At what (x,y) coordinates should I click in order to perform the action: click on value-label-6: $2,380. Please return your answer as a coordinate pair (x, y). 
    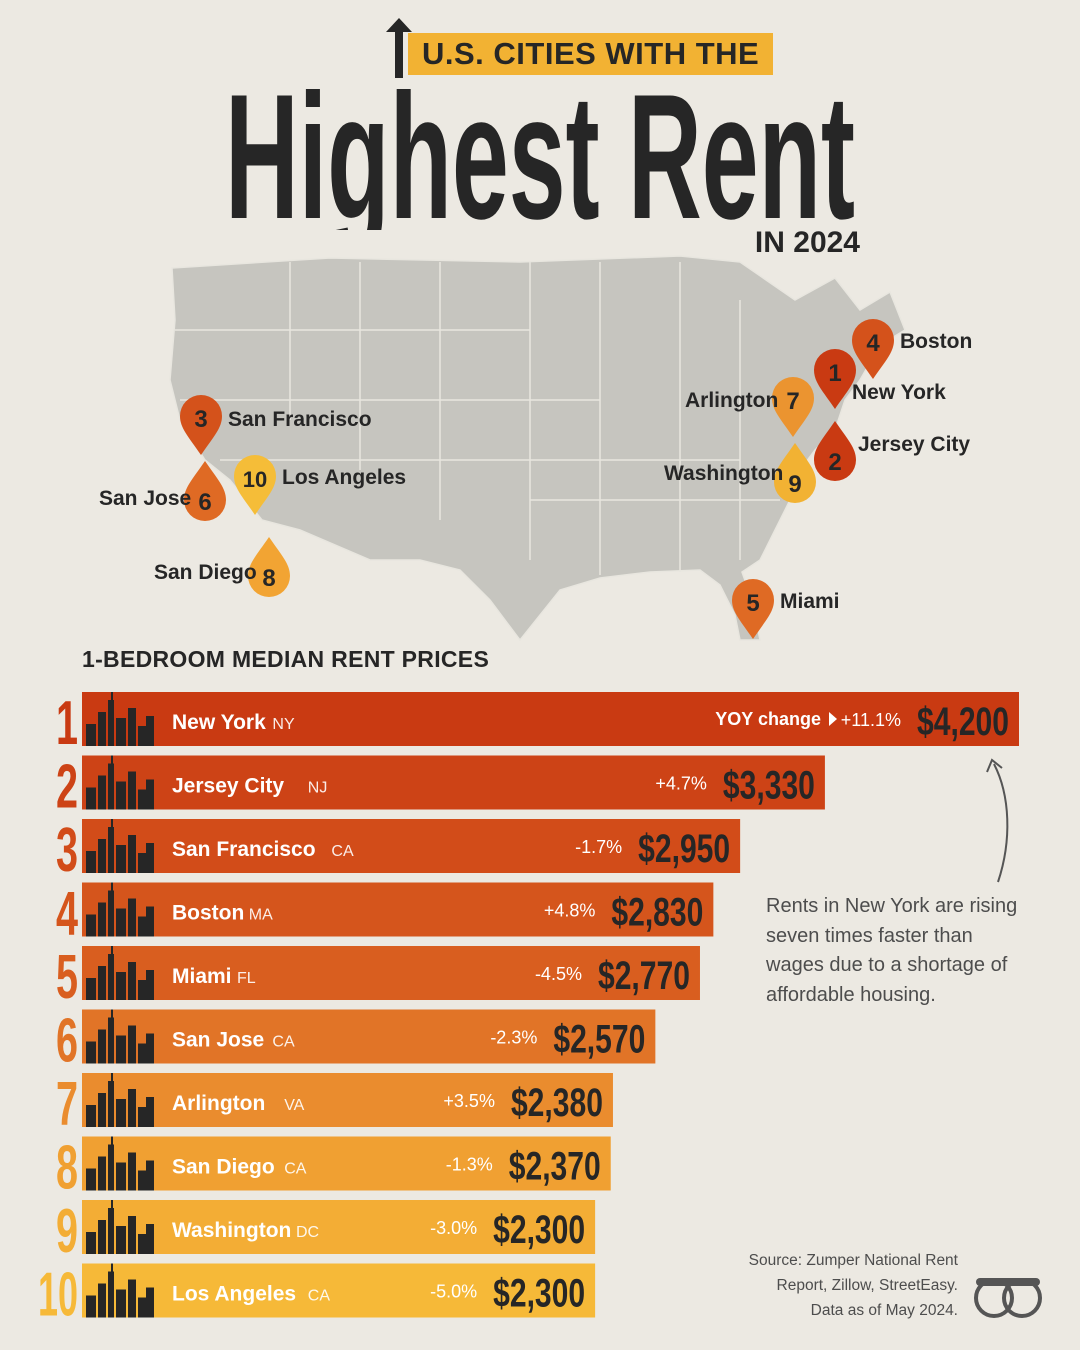
    Looking at the image, I should click on (557, 1103).